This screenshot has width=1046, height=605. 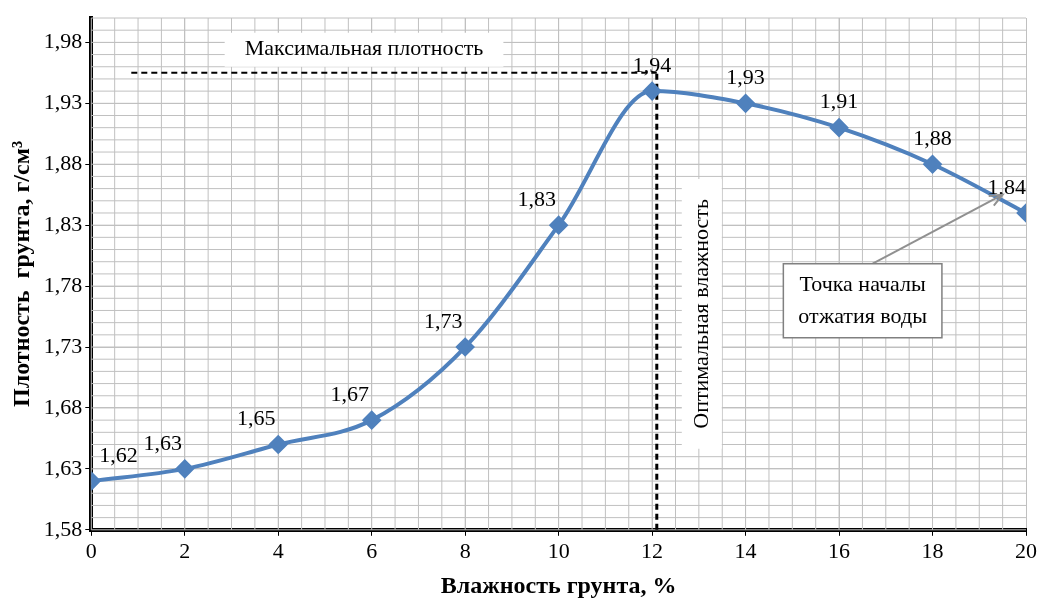 I want to click on x-tick-label: 6, so click(x=372, y=550).